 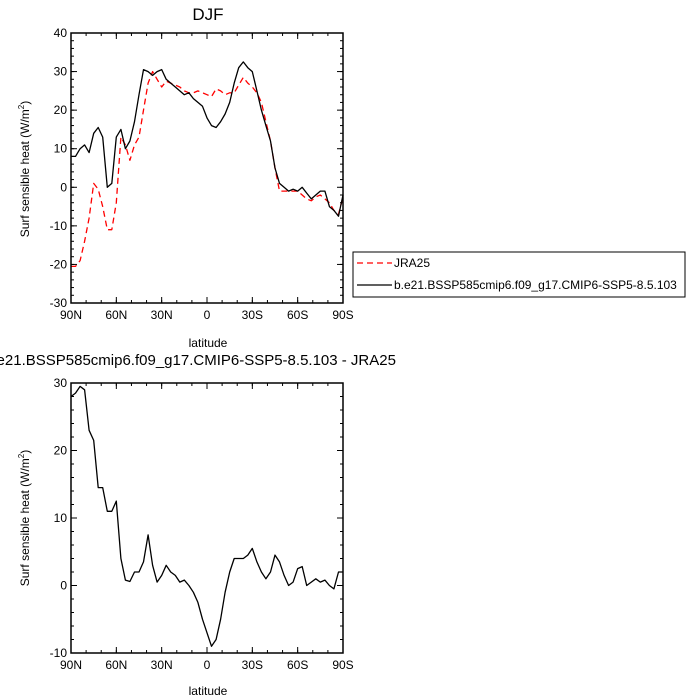 I want to click on legend-box, so click(x=519, y=274).